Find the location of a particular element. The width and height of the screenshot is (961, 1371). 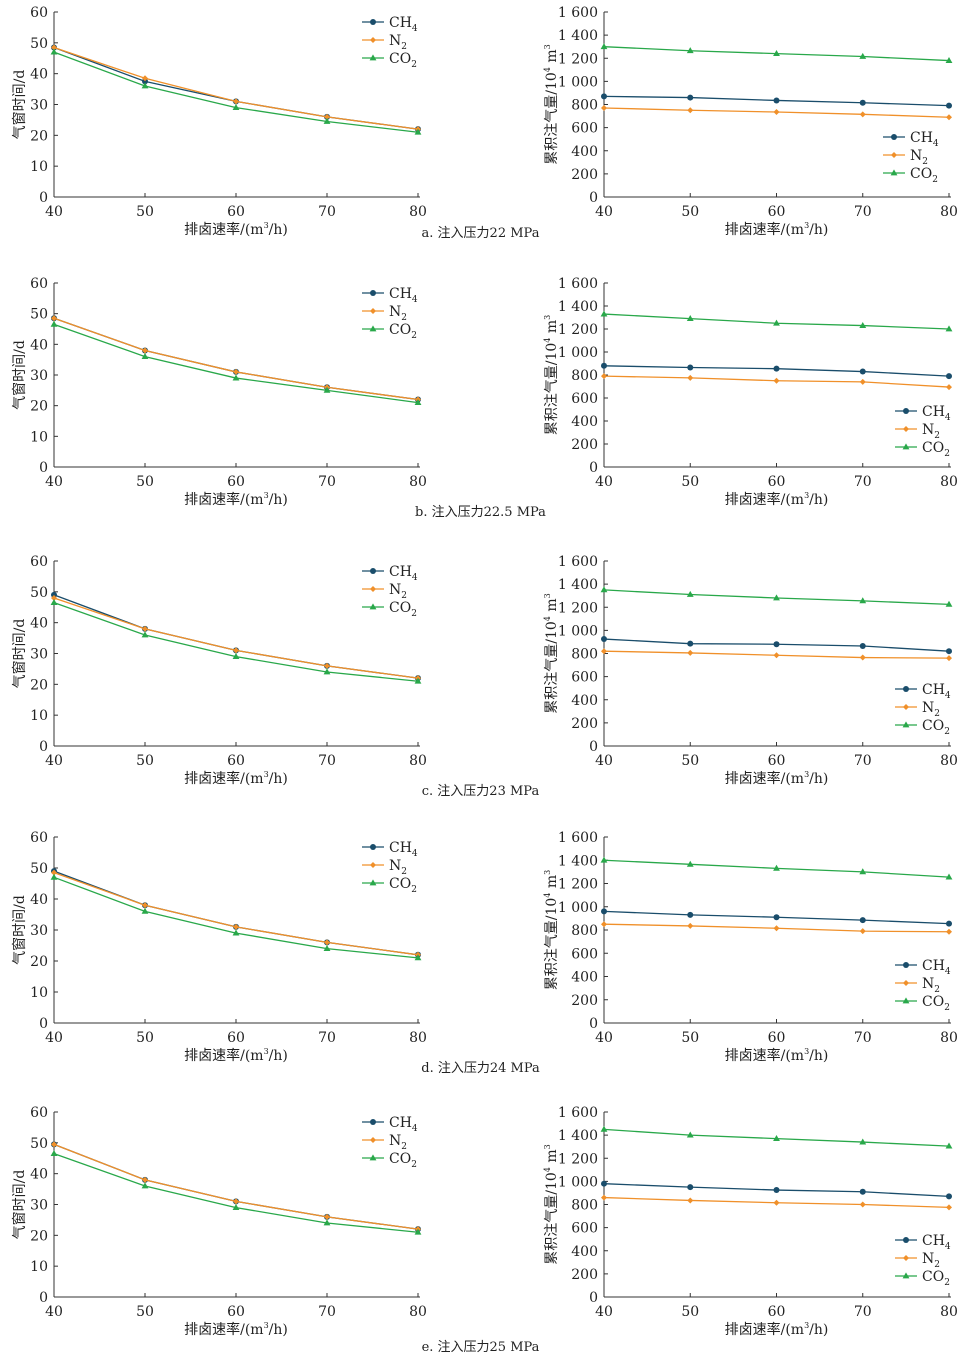

y-tick-label: 10 is located at coordinates (39, 1267).